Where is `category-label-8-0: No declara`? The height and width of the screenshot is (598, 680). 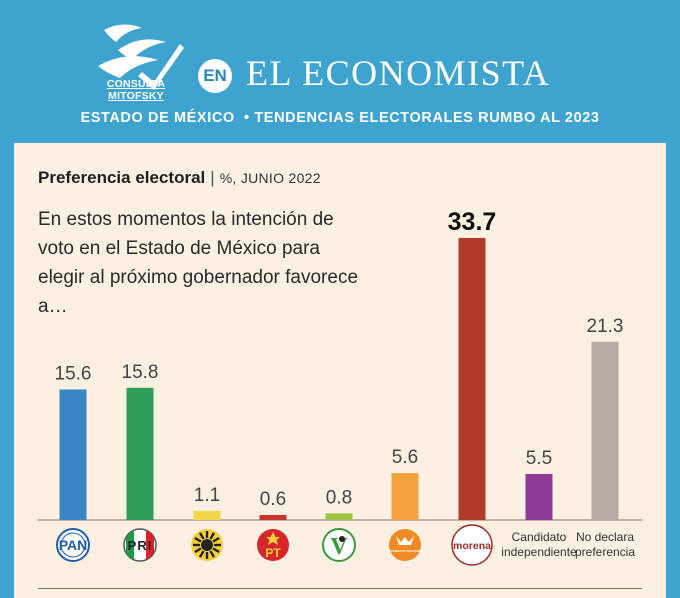
category-label-8-0: No declara is located at coordinates (605, 537).